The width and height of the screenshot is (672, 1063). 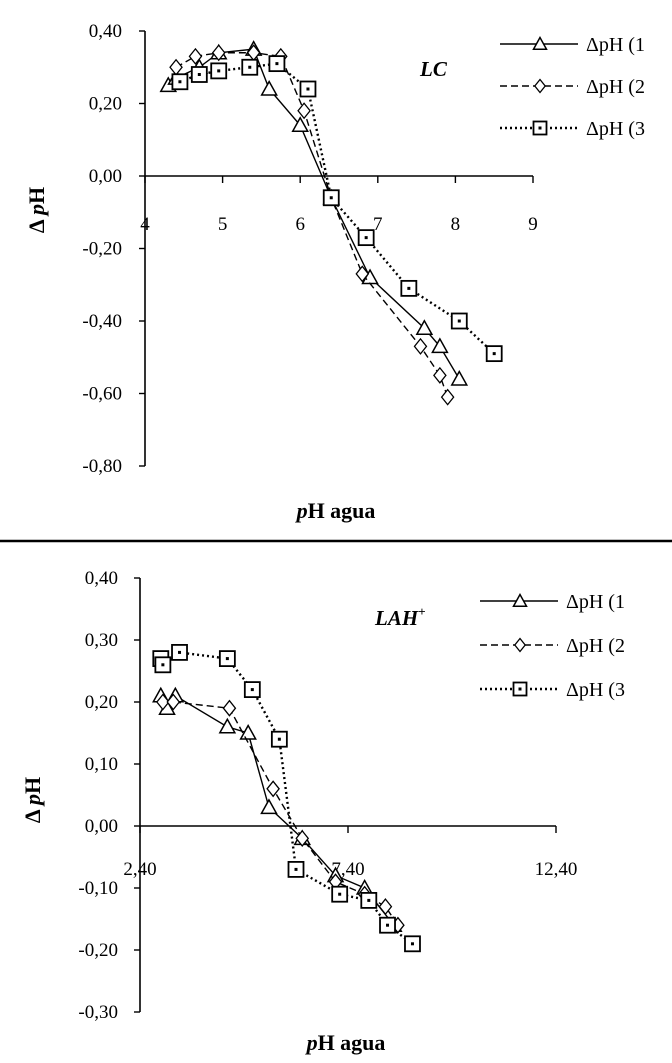 I want to click on y-tick-label: -0,10, so click(x=98, y=888).